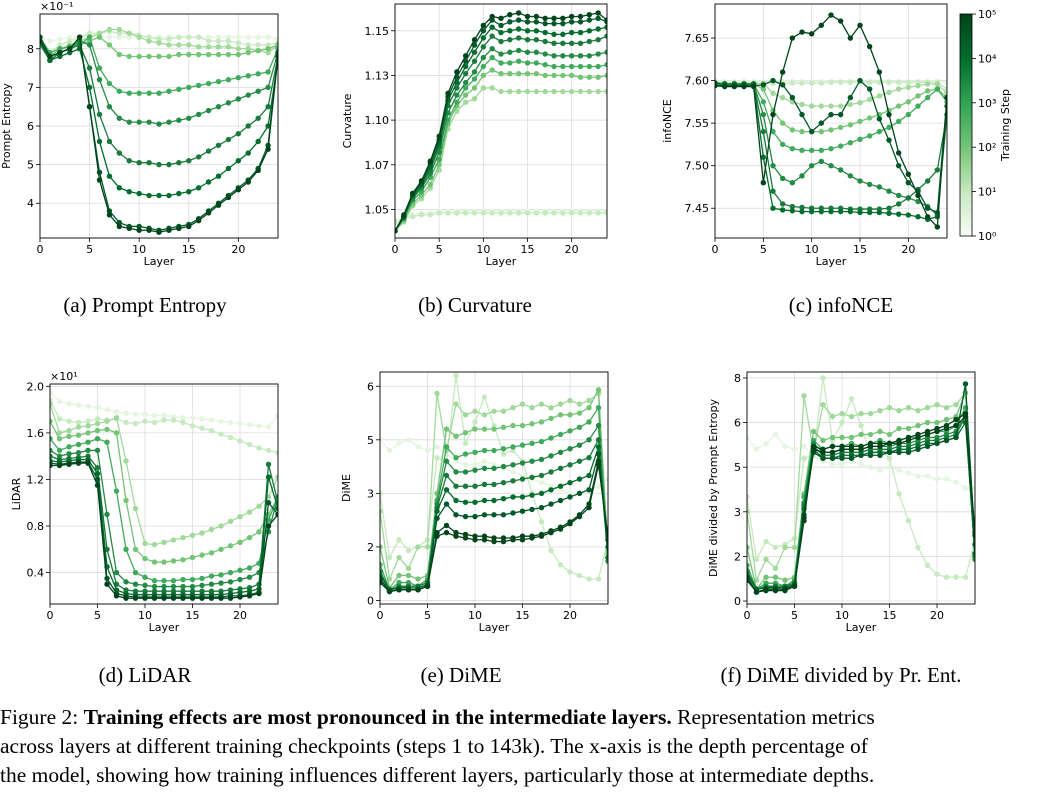  What do you see at coordinates (240, 615) in the screenshot?
I see `xtick-label: 20` at bounding box center [240, 615].